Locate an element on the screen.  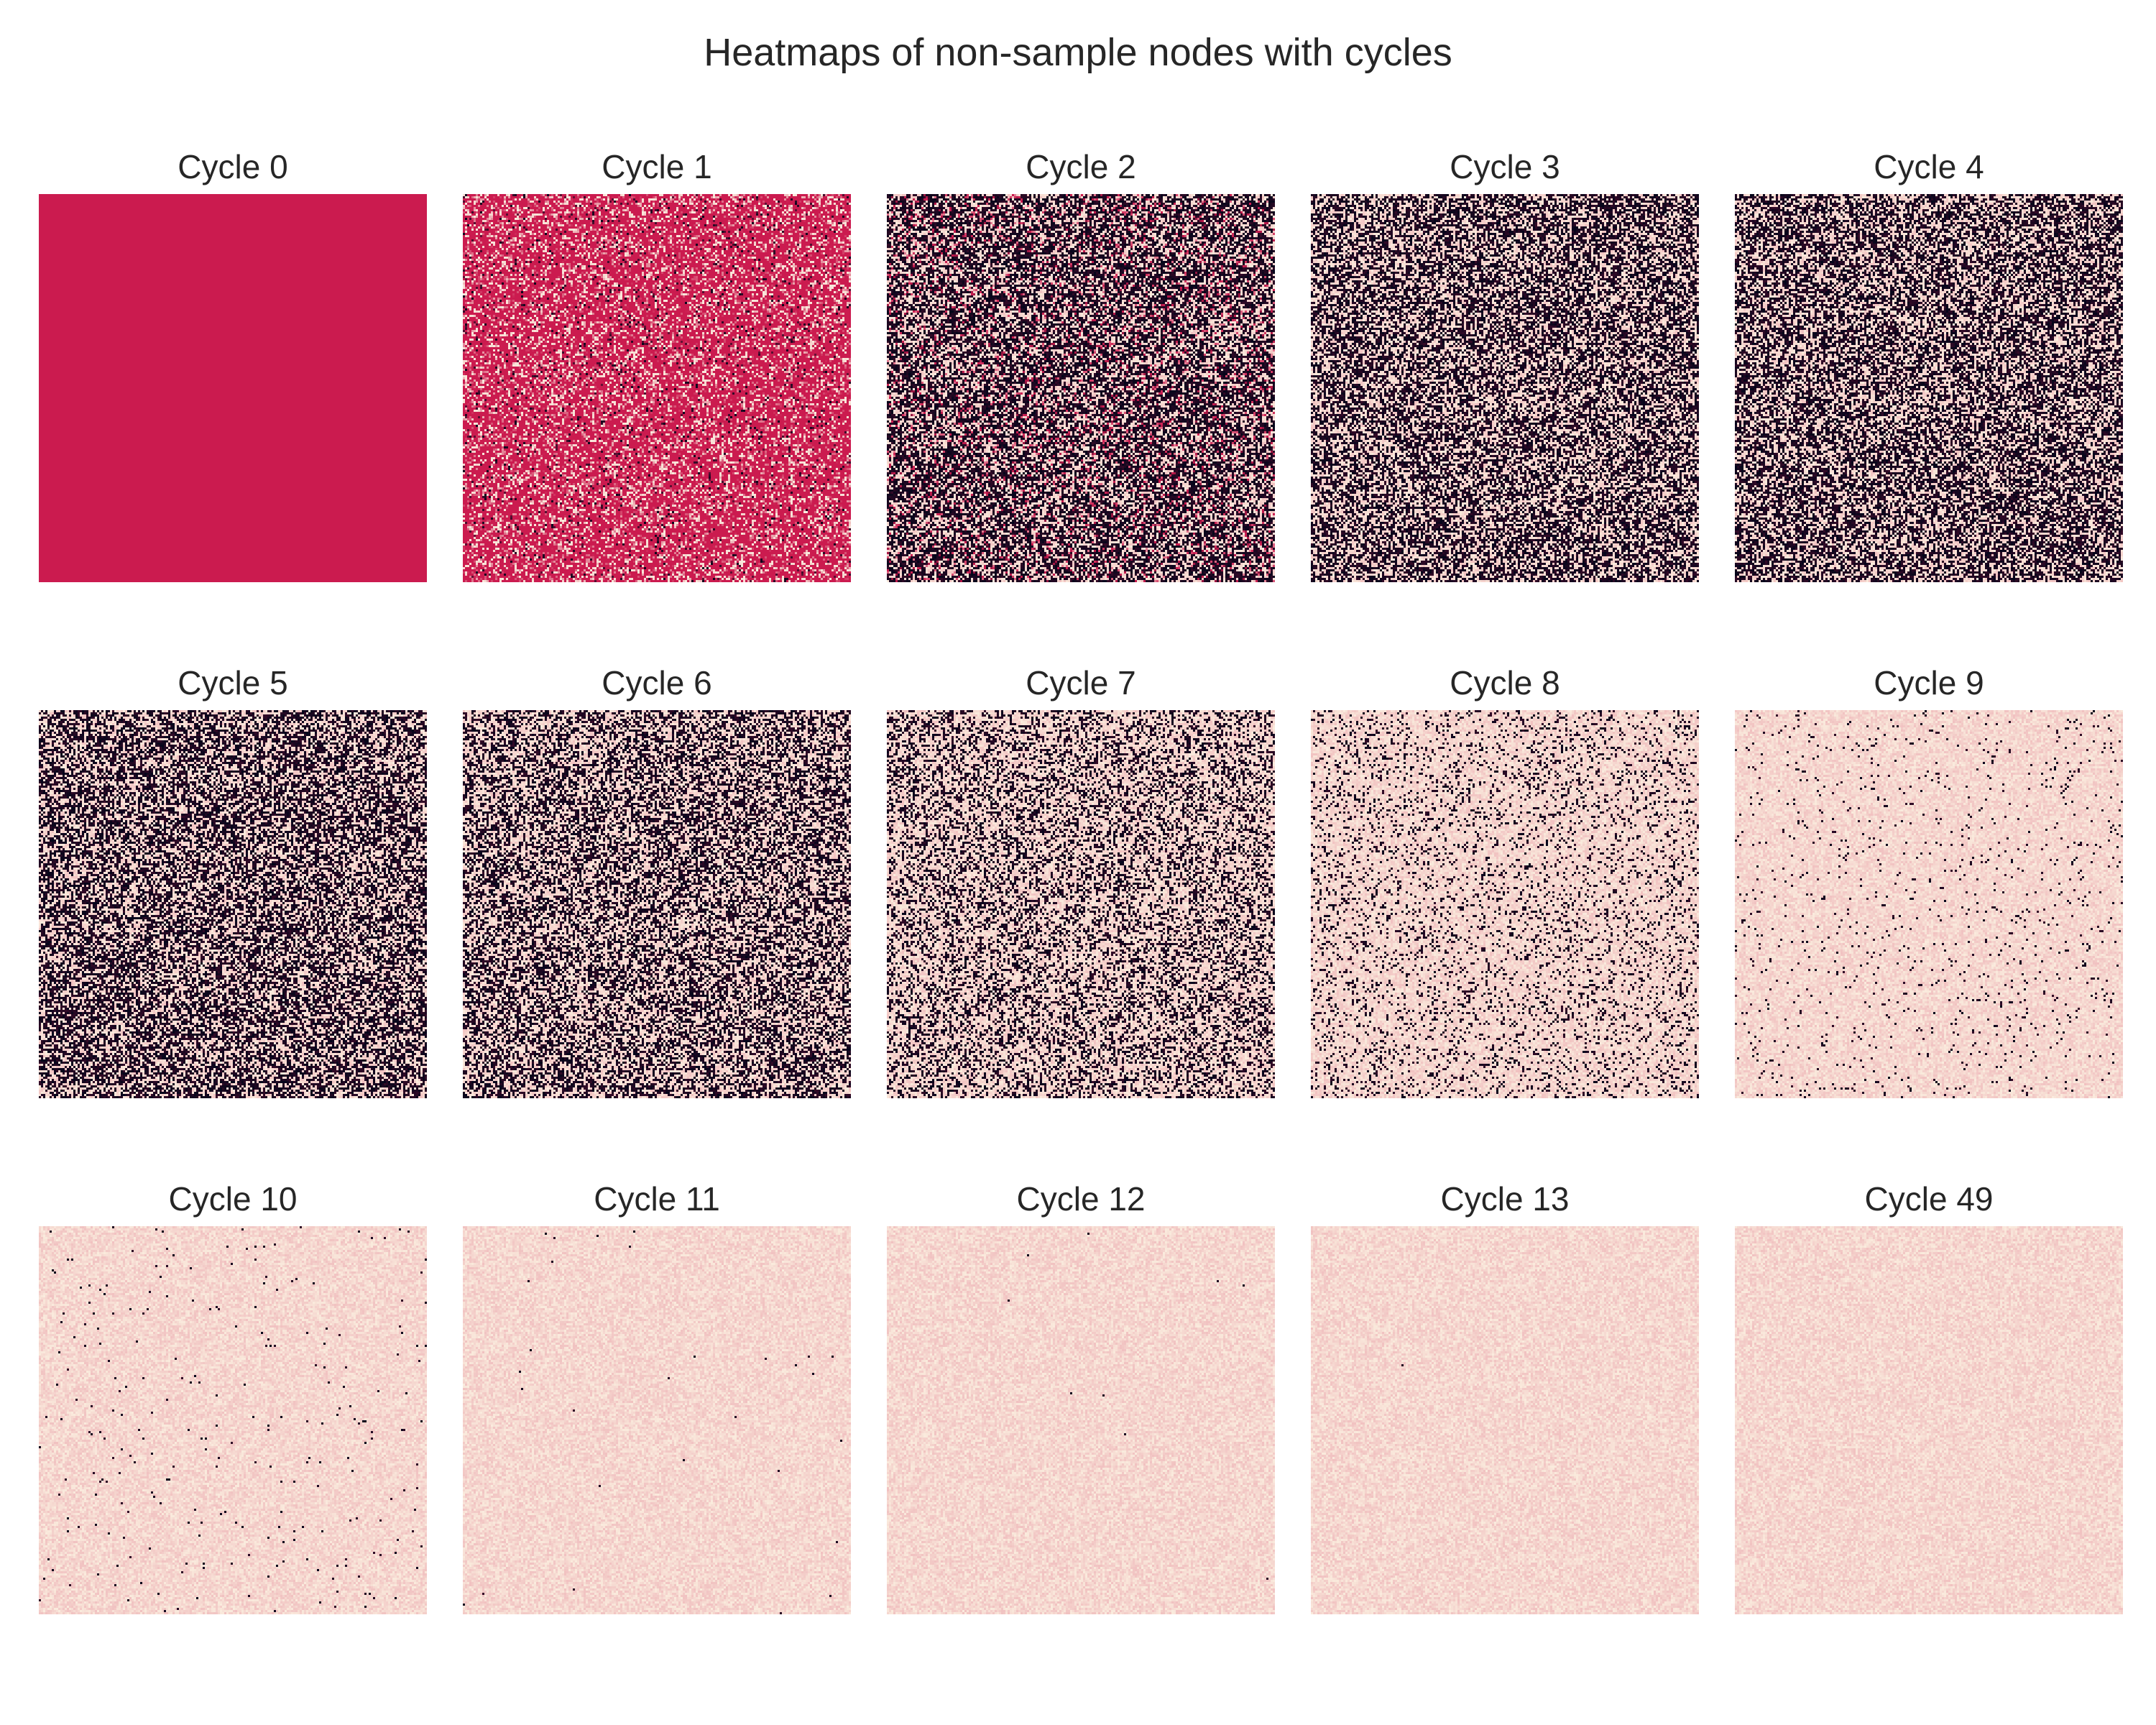
heatmap-panel-title: Cycle 0 is located at coordinates (233, 166).